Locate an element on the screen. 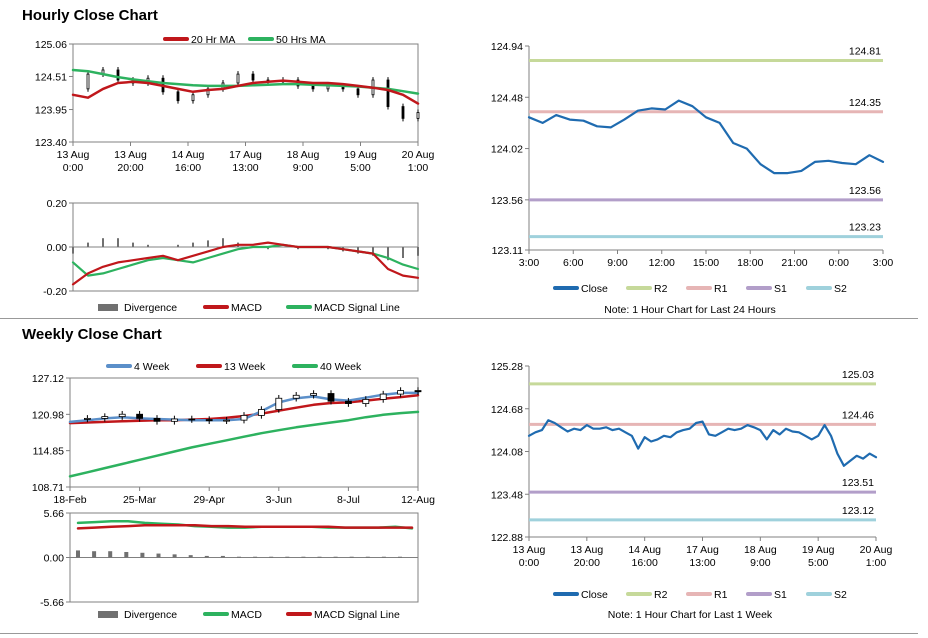 This screenshot has height=638, width=928. weekly-levels-legend-r1-label: R1 is located at coordinates (721, 595).